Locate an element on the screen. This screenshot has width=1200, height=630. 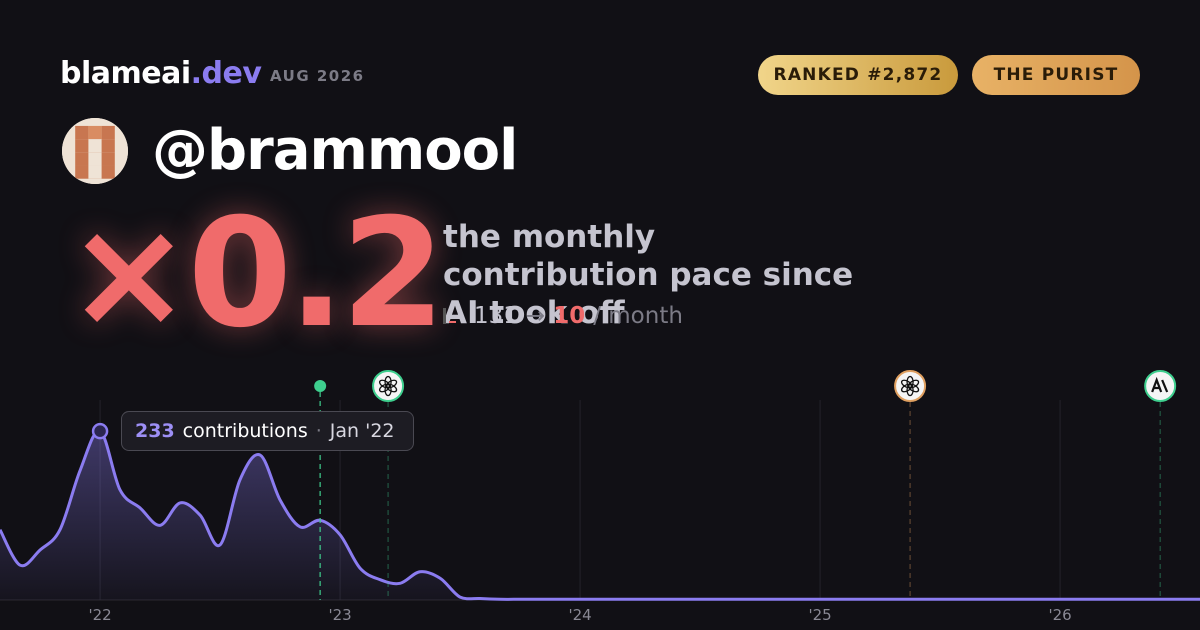
x-tick-label: '25 is located at coordinates (819, 615).